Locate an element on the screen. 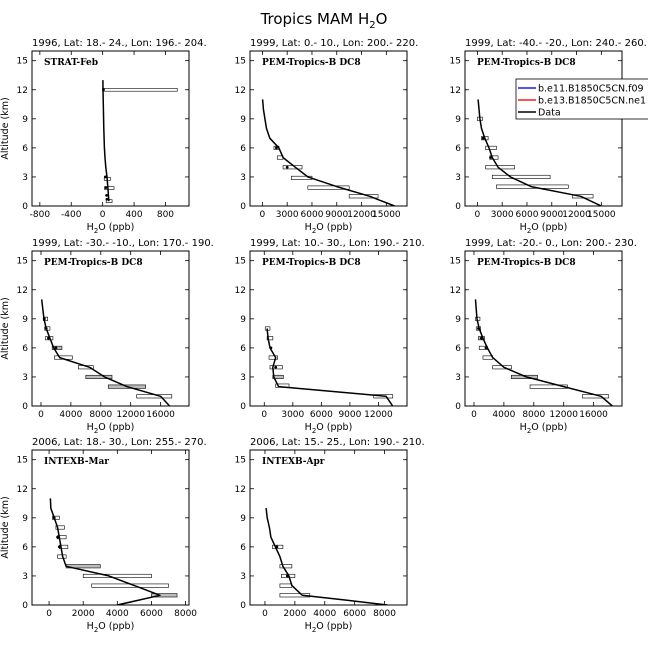 The height and width of the screenshot is (648, 648). legend-entry-label: Data is located at coordinates (549, 113).